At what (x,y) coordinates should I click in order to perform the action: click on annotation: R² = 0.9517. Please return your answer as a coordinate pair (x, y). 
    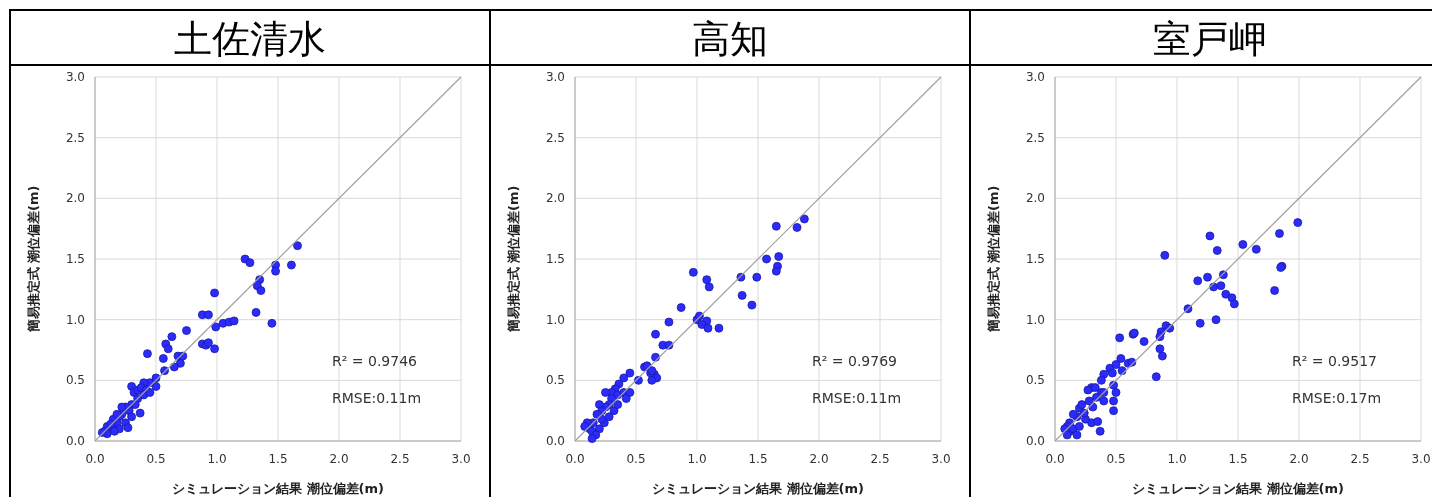
    Looking at the image, I should click on (1334, 361).